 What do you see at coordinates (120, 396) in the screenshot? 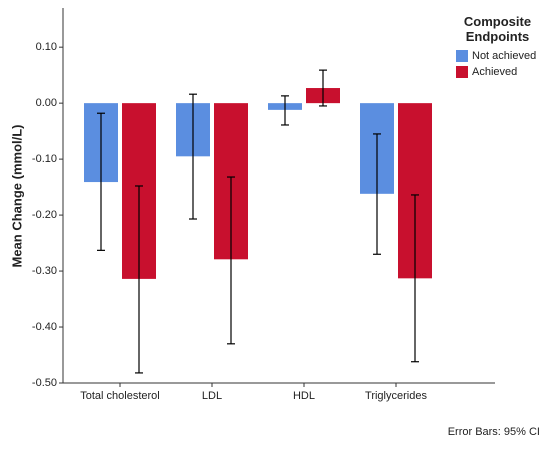
I see `x-tick-label: Total cholesterol` at bounding box center [120, 396].